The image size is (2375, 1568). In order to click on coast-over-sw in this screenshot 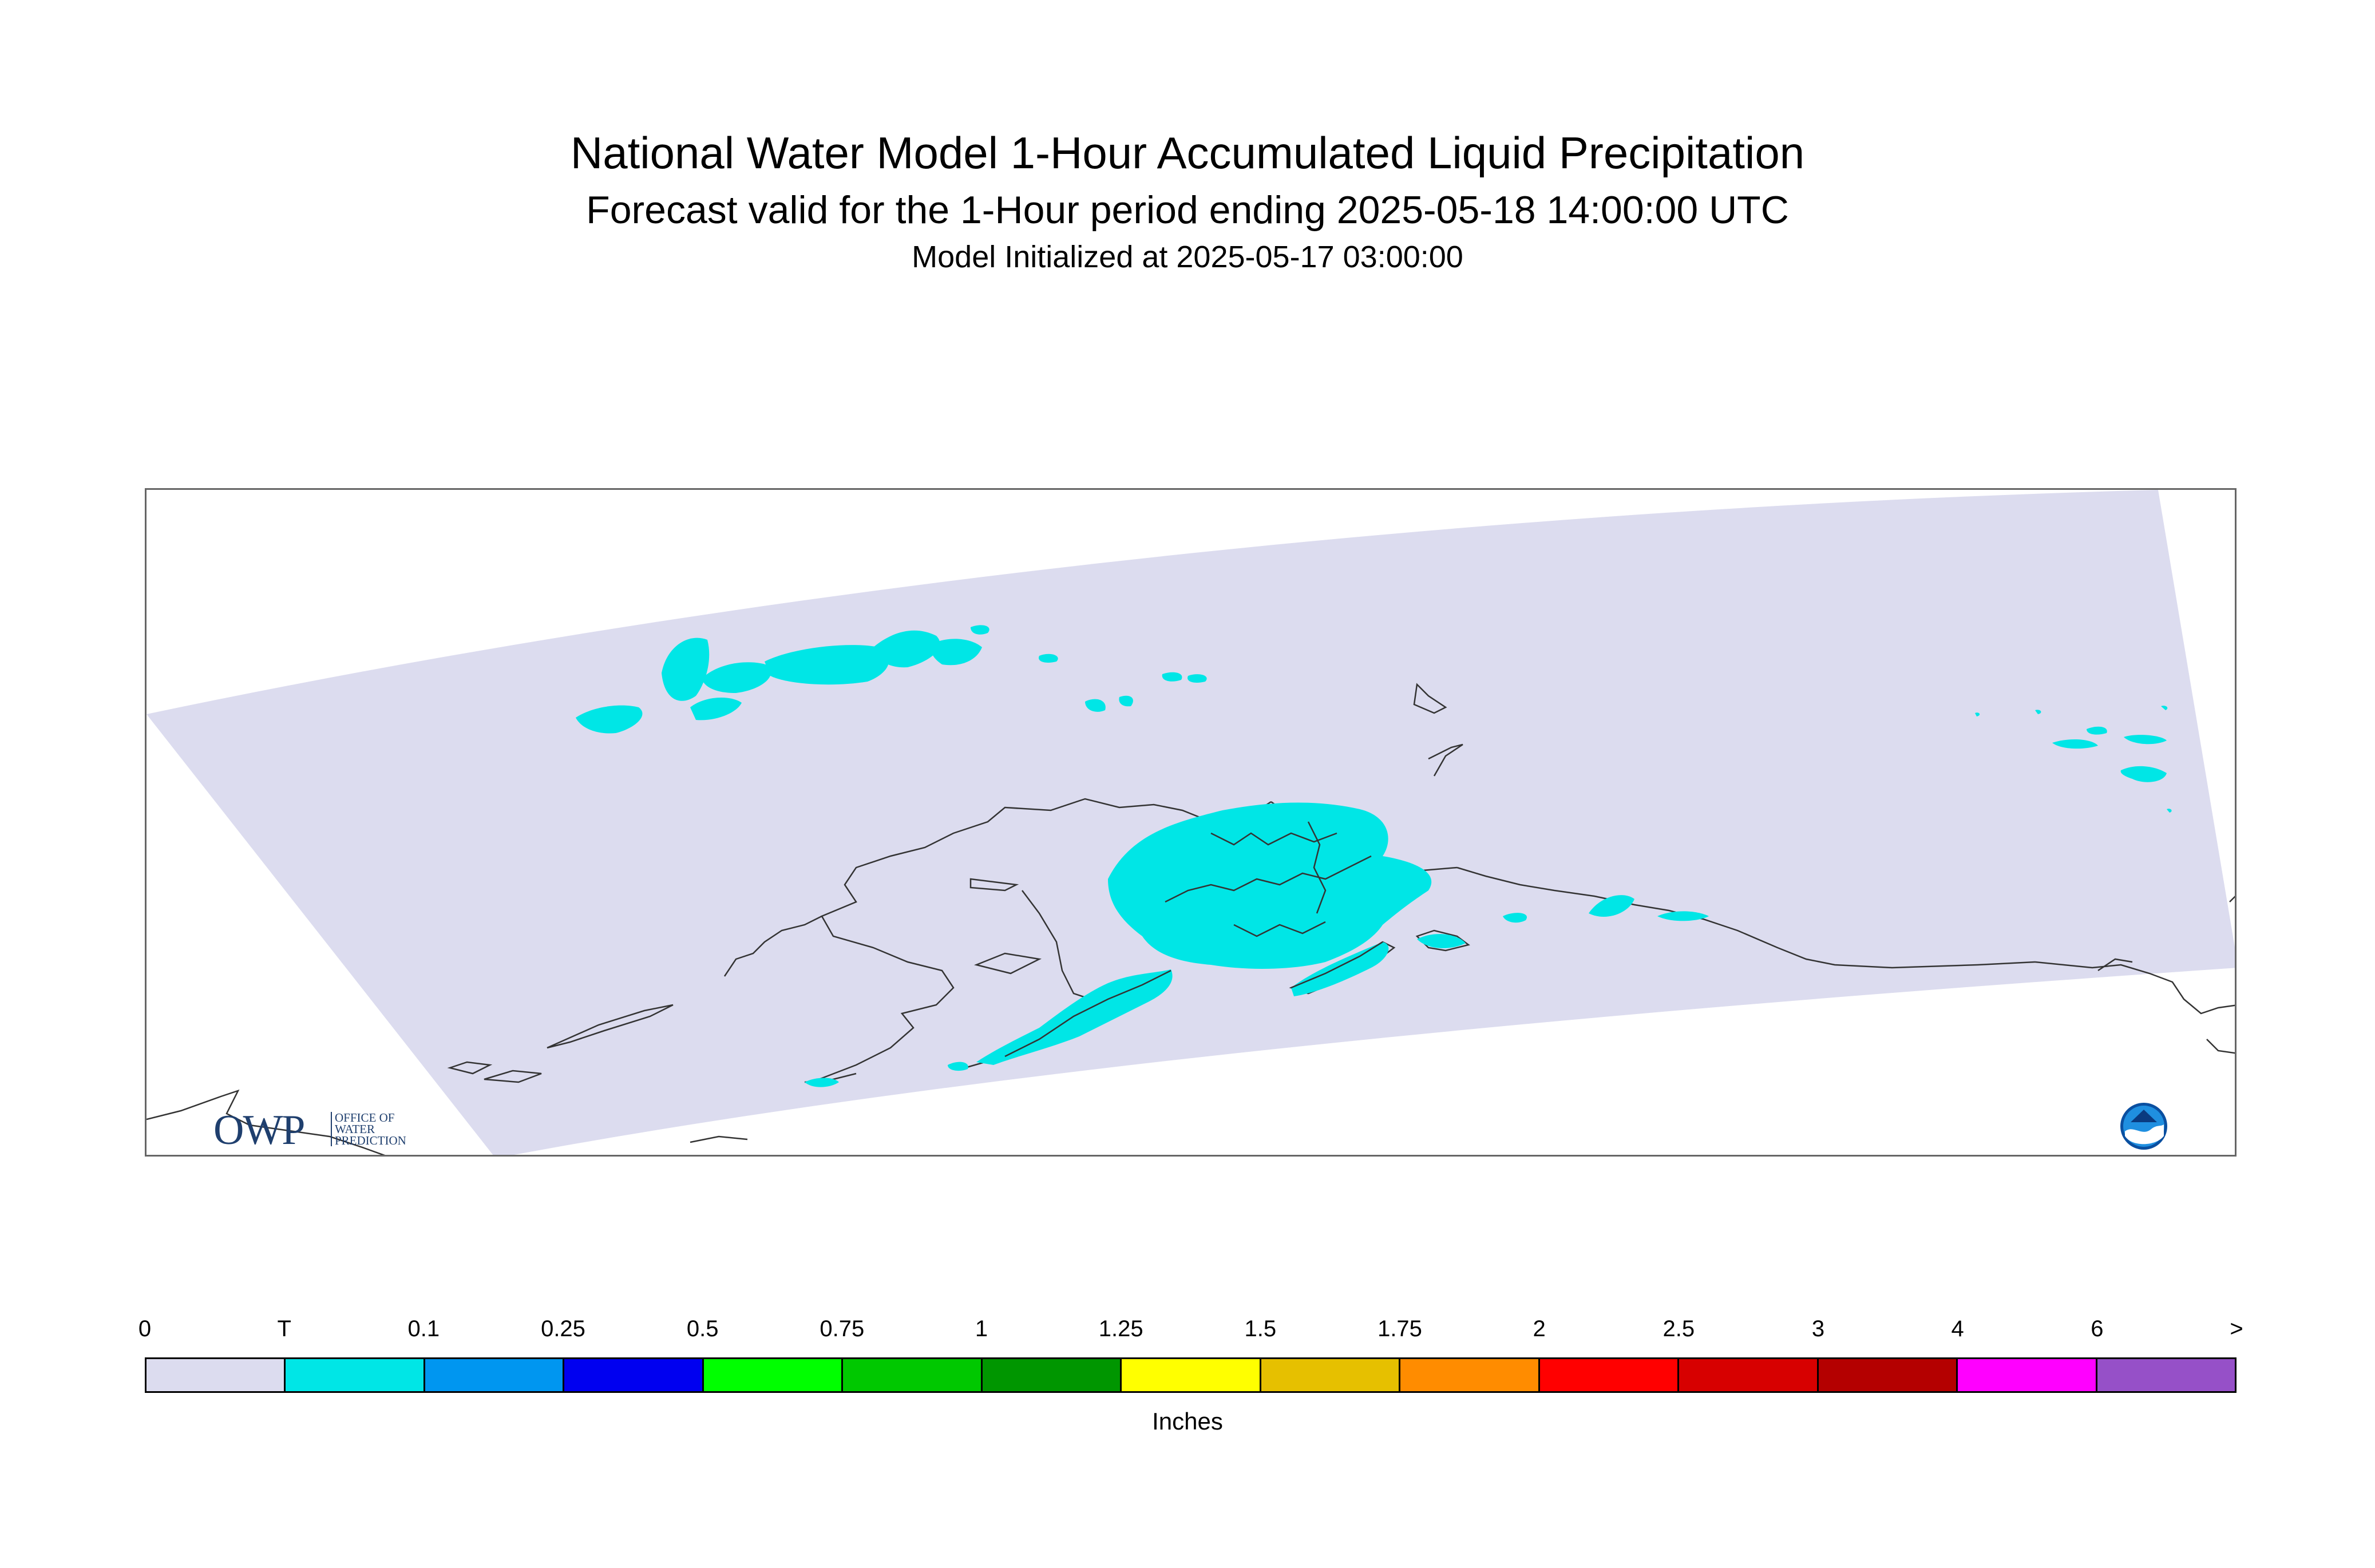, I will do `click(1087, 1013)`.